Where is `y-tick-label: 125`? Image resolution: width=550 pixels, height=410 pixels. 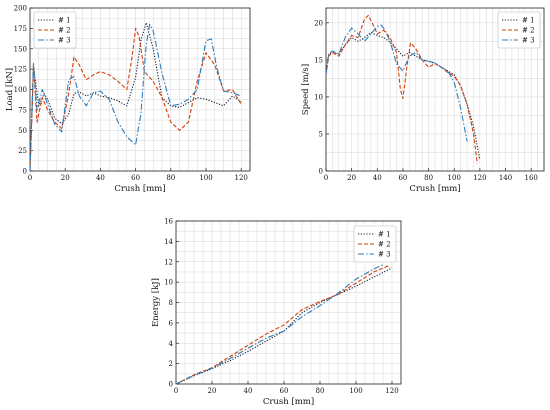
y-tick-label: 125 is located at coordinates (20, 70).